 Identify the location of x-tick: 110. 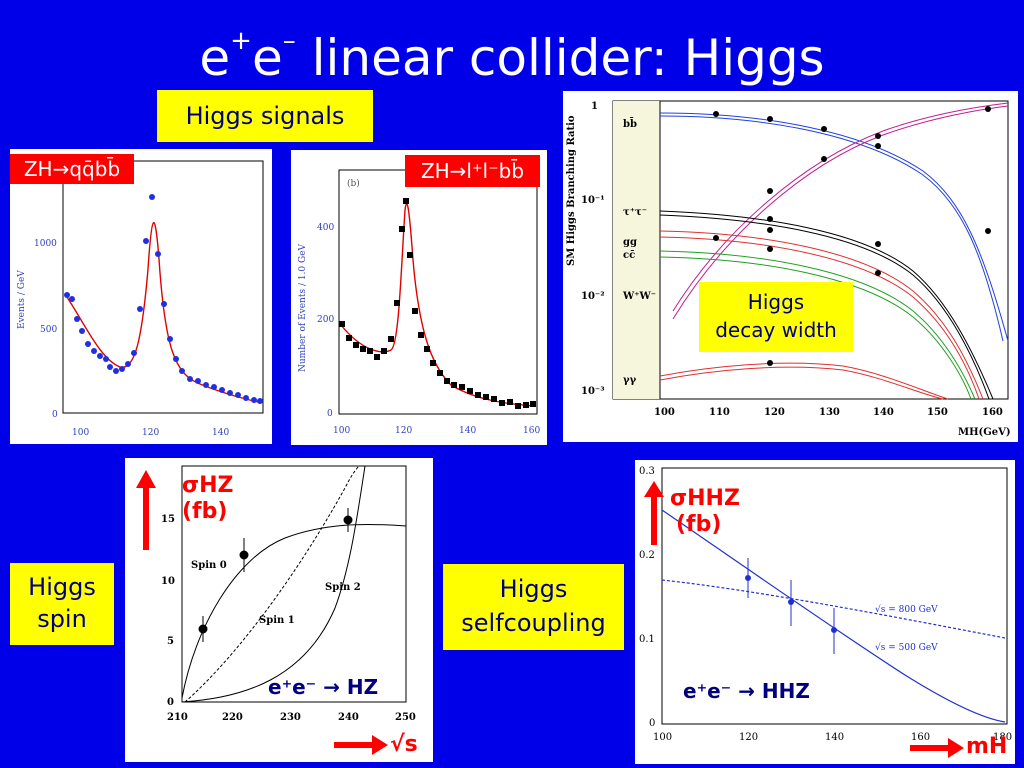
(719, 412).